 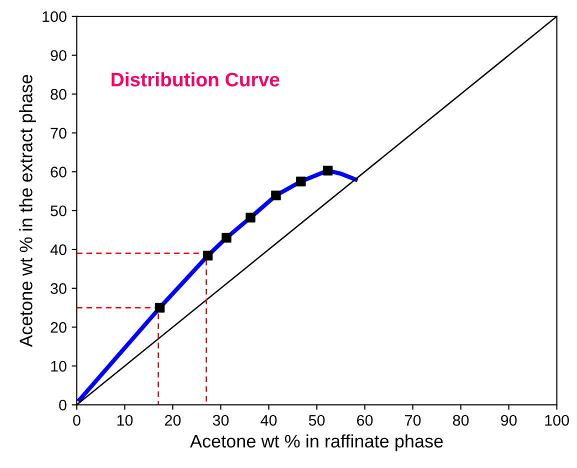 I want to click on y-tick-label: 90, so click(x=58, y=55).